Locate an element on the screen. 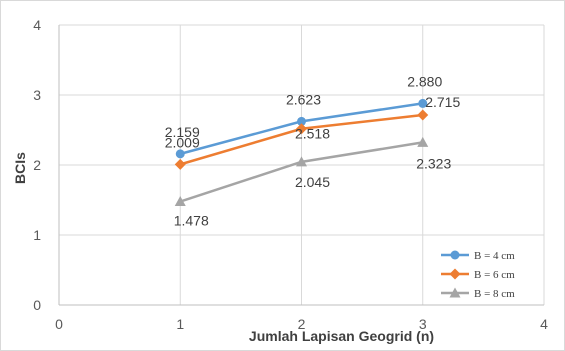 This screenshot has height=351, width=565. x-tick-label: 0 is located at coordinates (59, 324).